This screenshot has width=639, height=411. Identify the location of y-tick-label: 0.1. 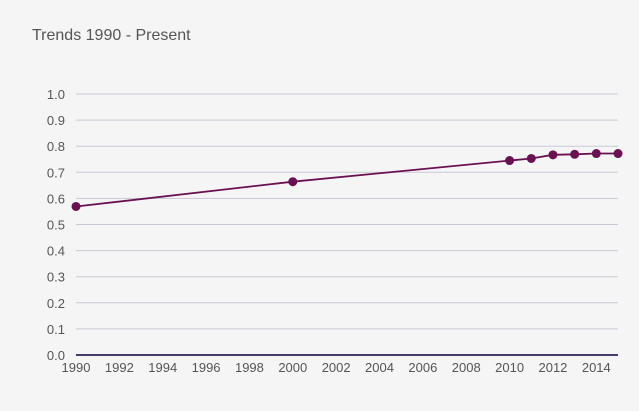
(56, 329).